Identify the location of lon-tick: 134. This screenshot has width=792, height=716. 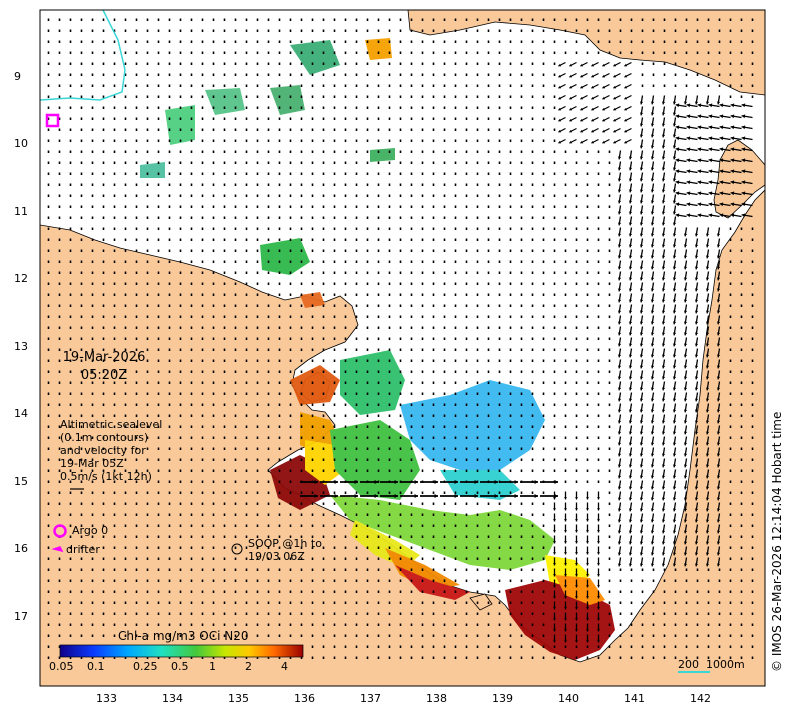
(172, 698).